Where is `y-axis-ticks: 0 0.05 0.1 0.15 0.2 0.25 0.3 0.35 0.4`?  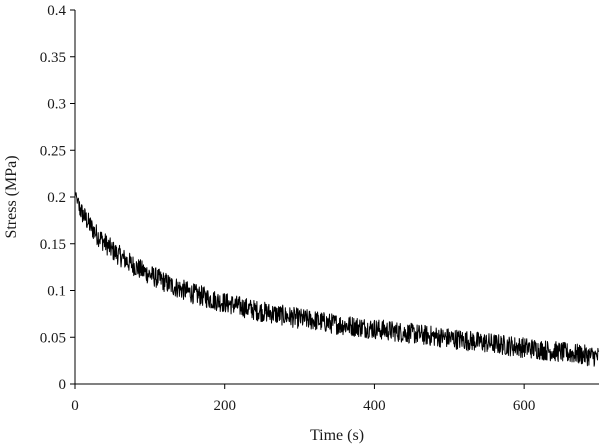 y-axis-ticks: 0 0.05 0.1 0.15 0.2 0.25 0.3 0.35 0.4 is located at coordinates (57, 198).